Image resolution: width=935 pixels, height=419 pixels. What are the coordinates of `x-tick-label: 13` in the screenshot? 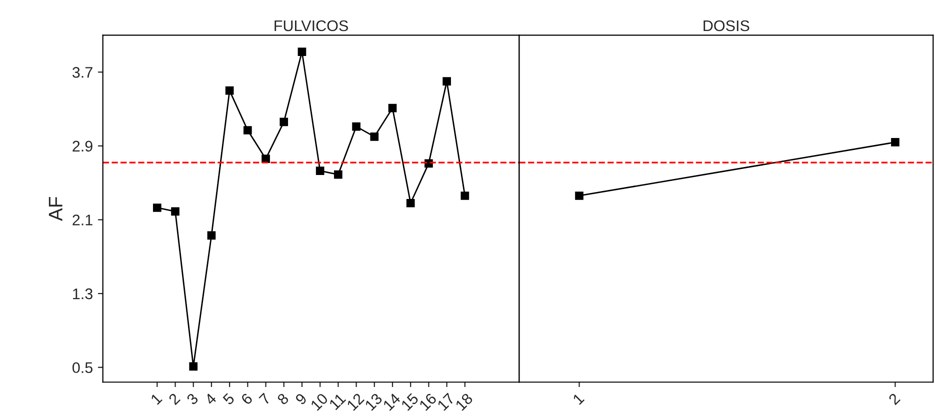 It's located at (373, 401).